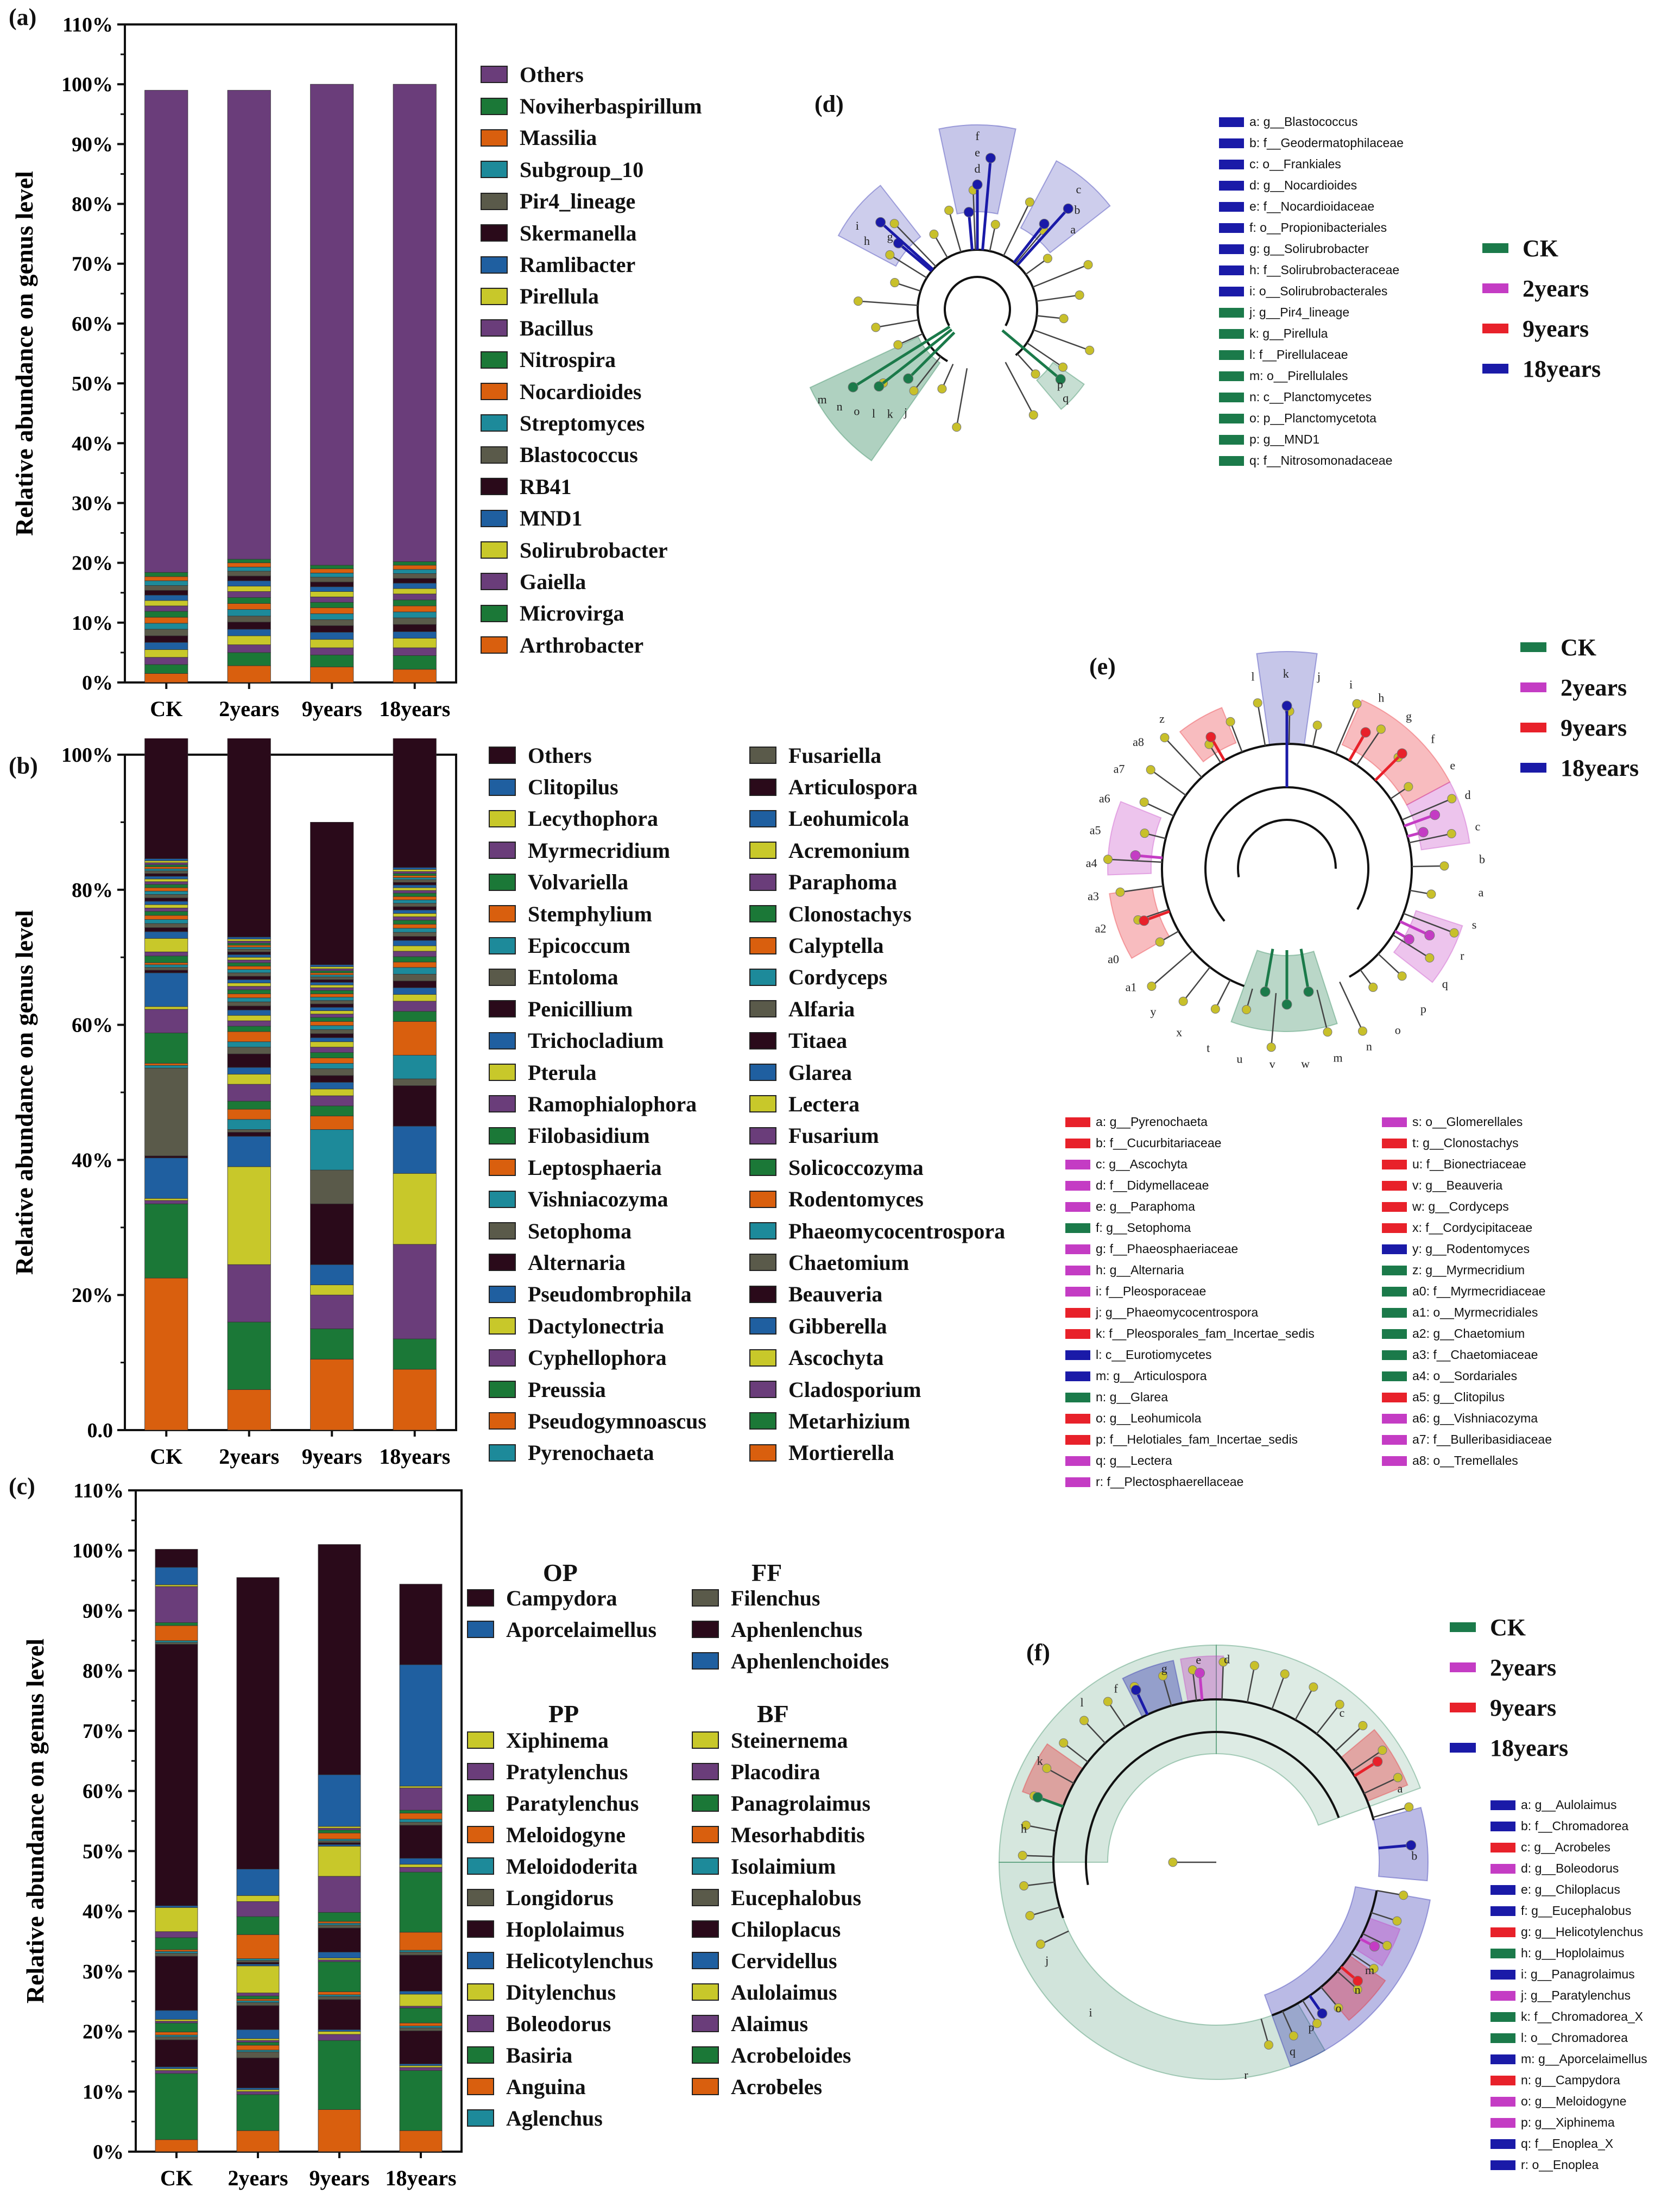 The image size is (1680, 2194). I want to click on bar-segment-clonostachys, so click(332, 1055).